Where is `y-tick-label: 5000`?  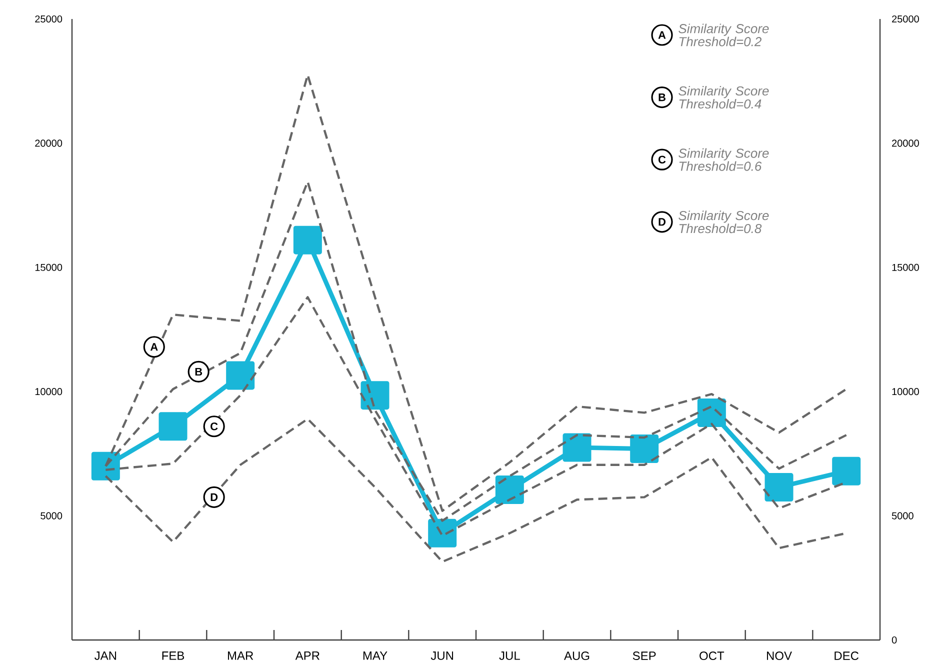 y-tick-label: 5000 is located at coordinates (51, 516).